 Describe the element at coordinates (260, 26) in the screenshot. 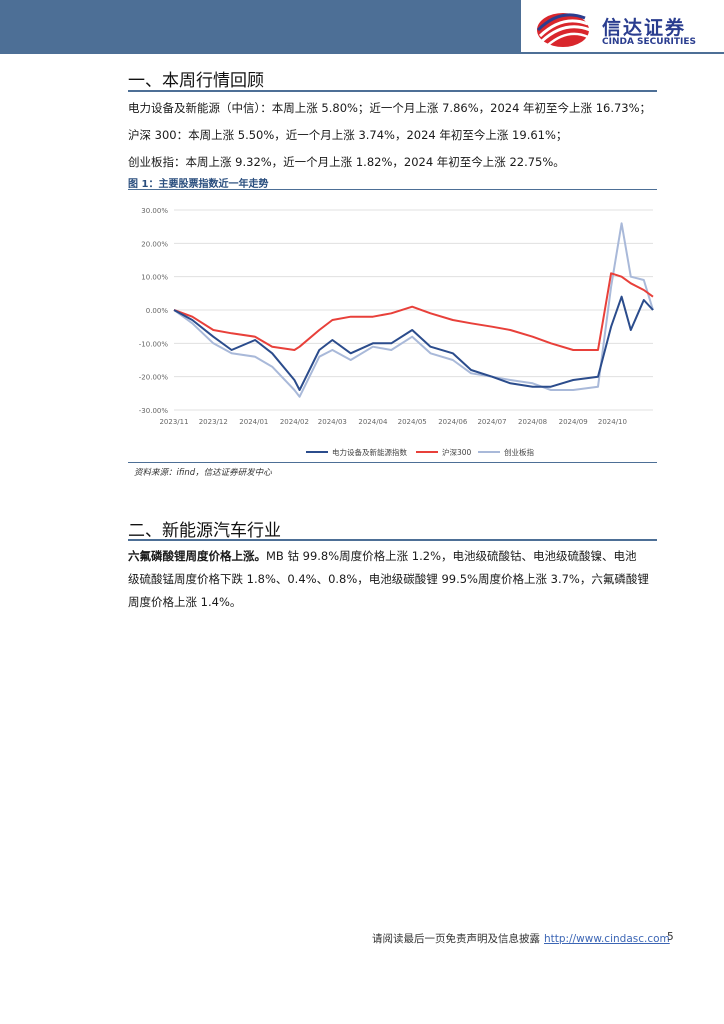

I see `header-band` at that location.